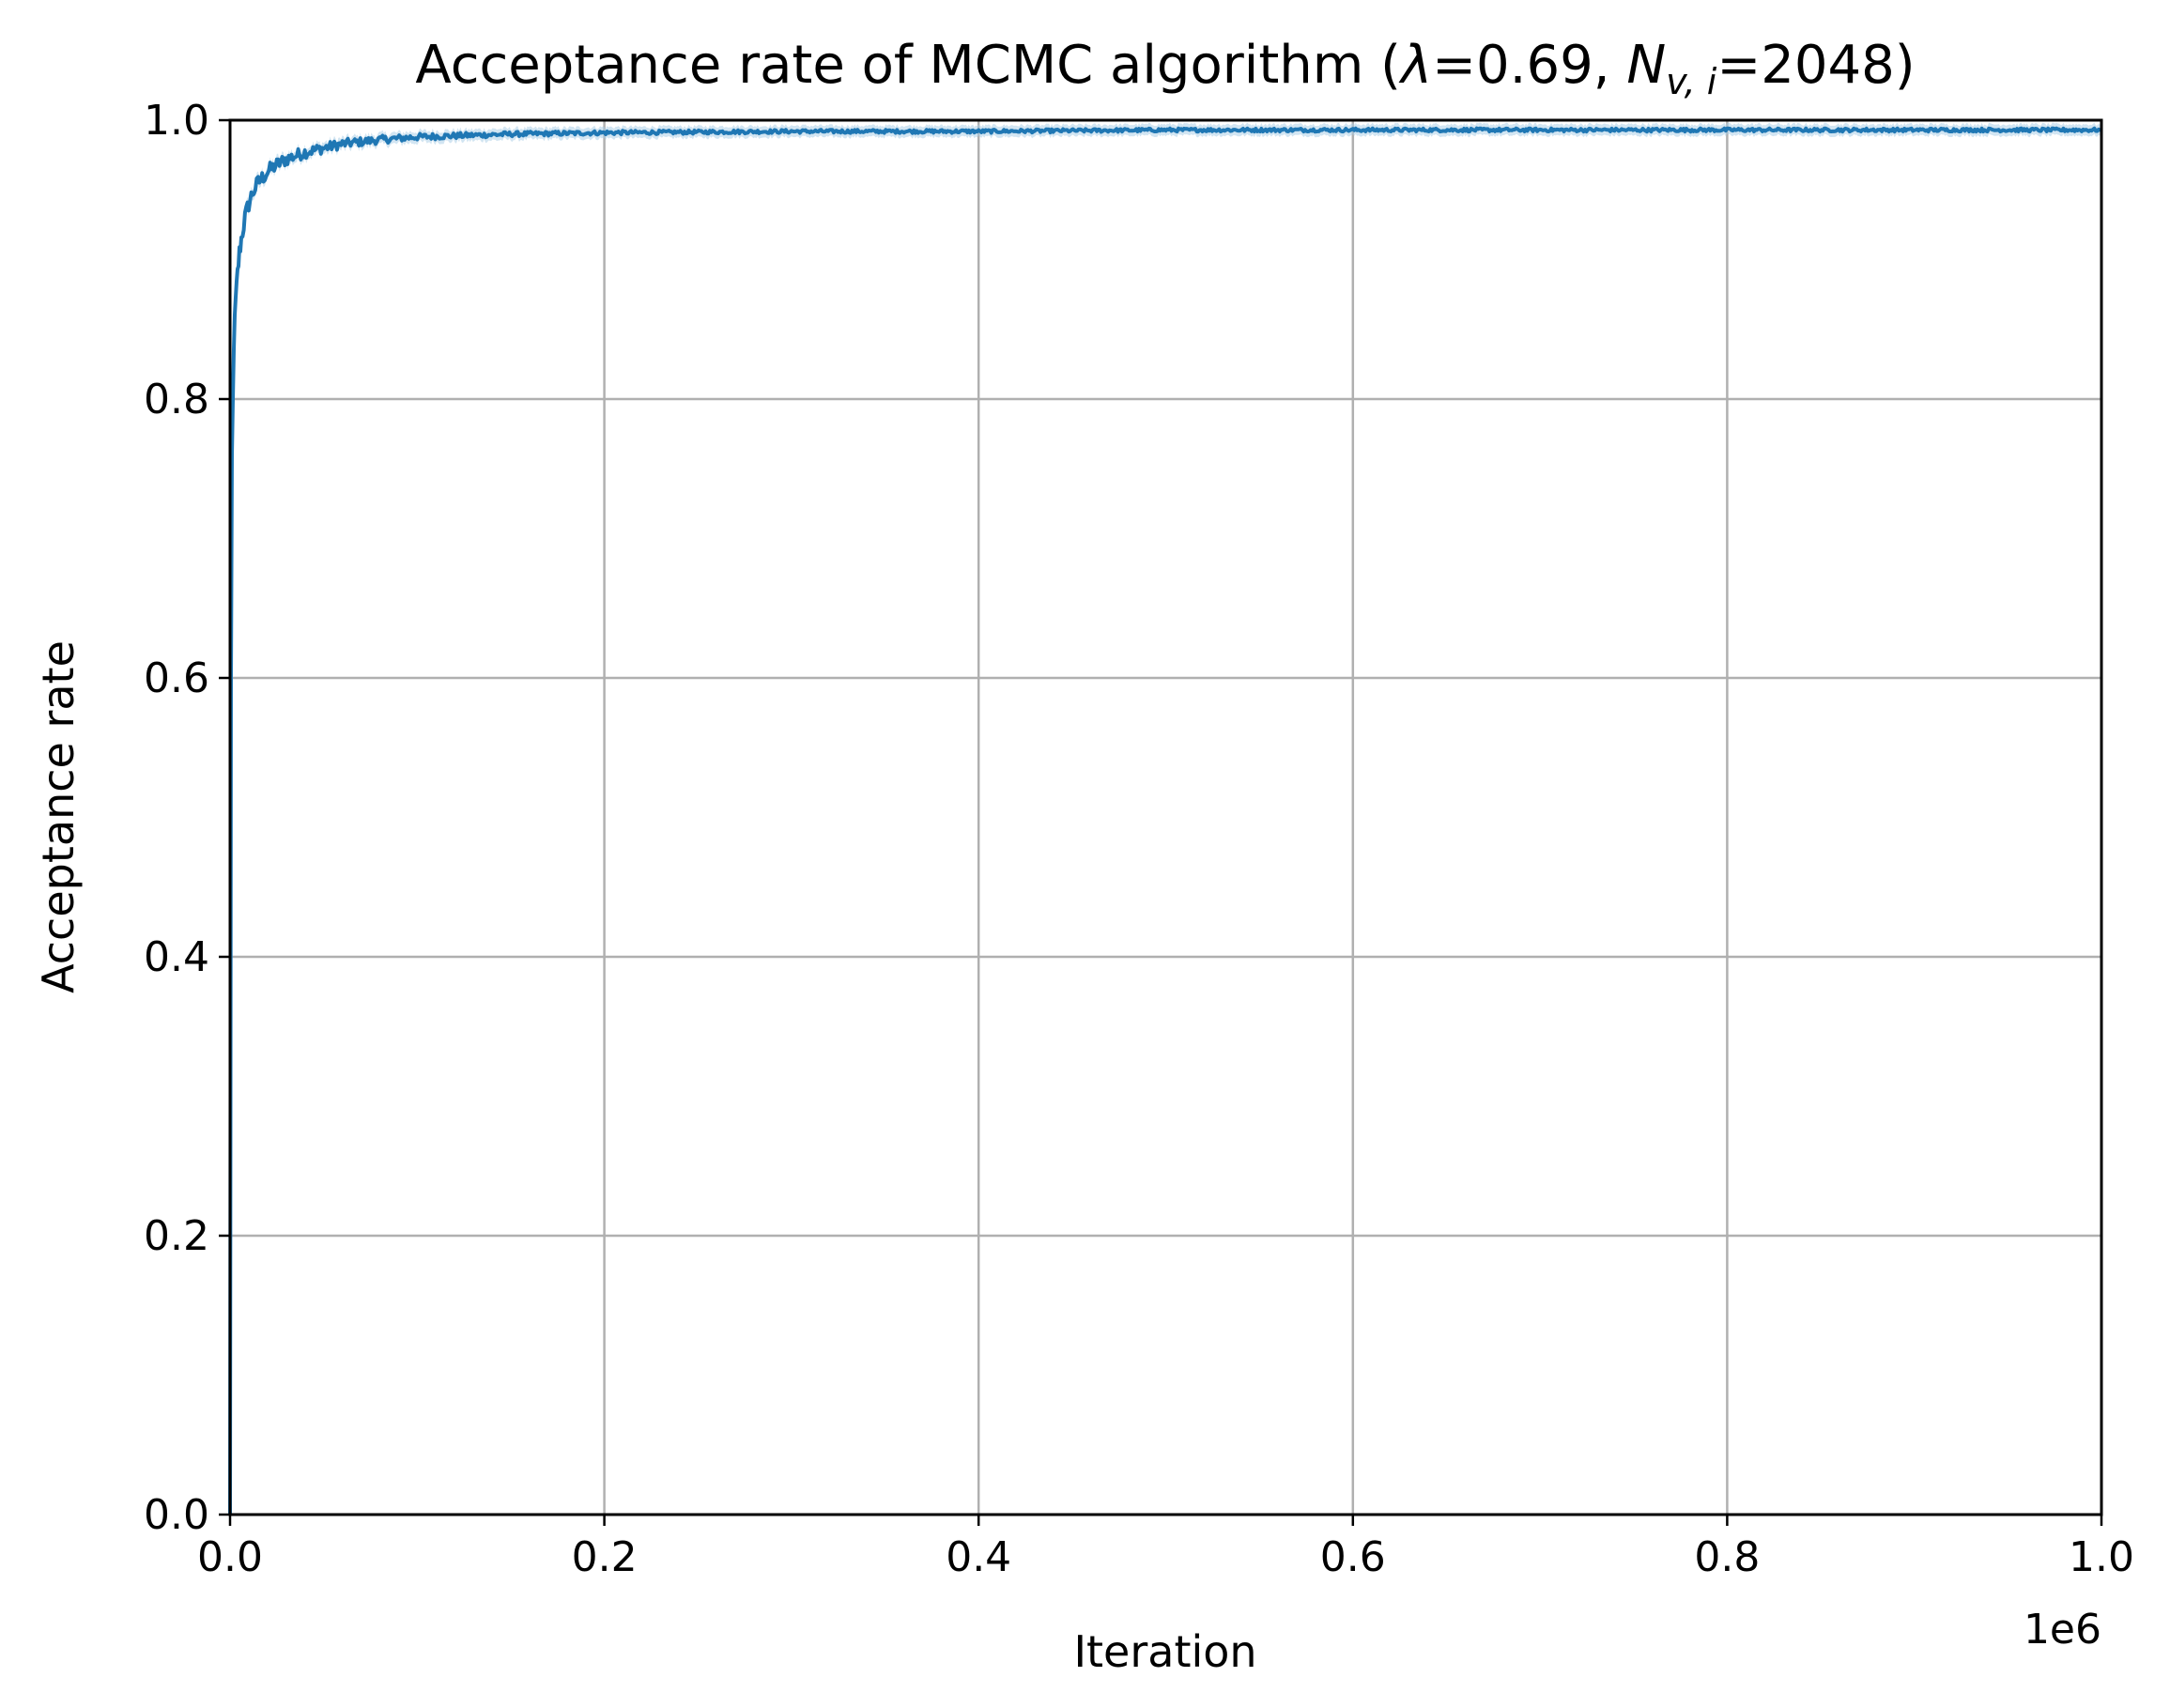 Image resolution: width=2170 pixels, height=1708 pixels. Describe the element at coordinates (2102, 1557) in the screenshot. I see `x-tick-label: 1.0` at that location.